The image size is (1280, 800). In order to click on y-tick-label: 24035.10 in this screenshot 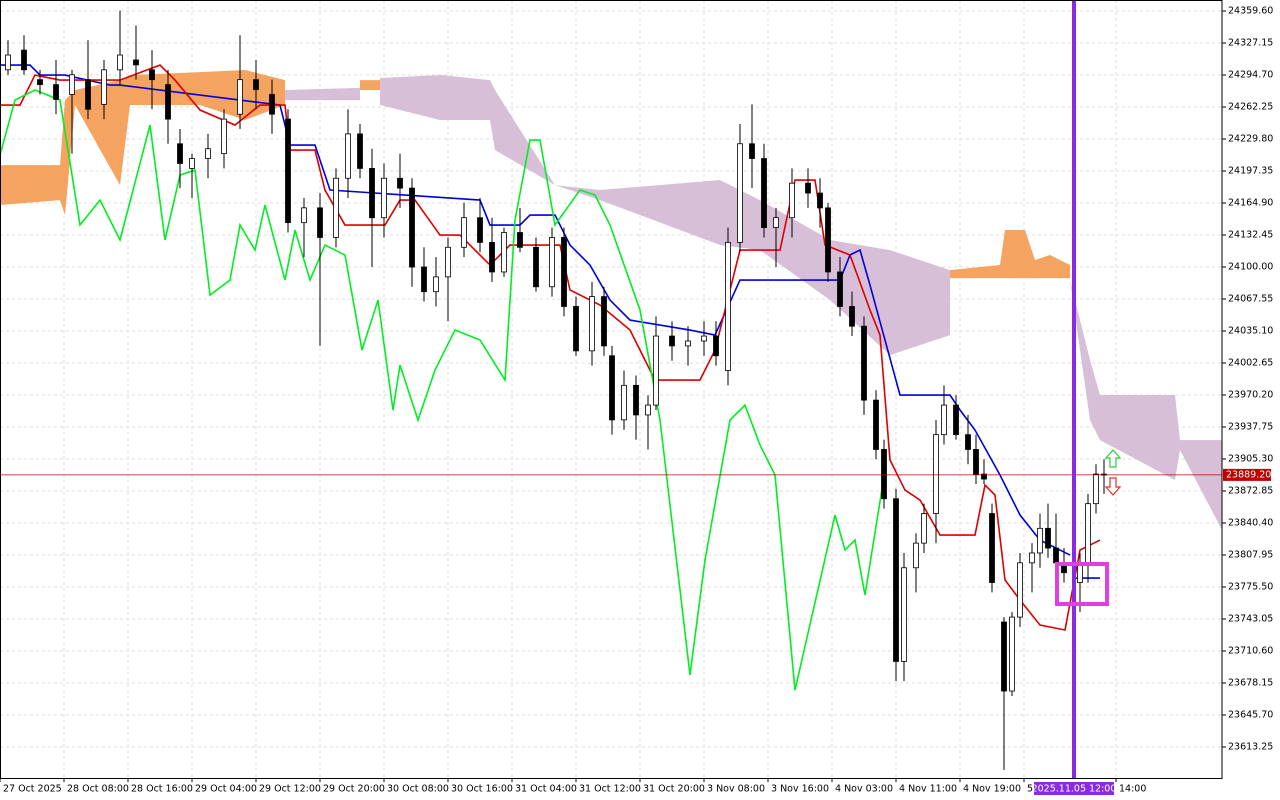, I will do `click(1250, 331)`.